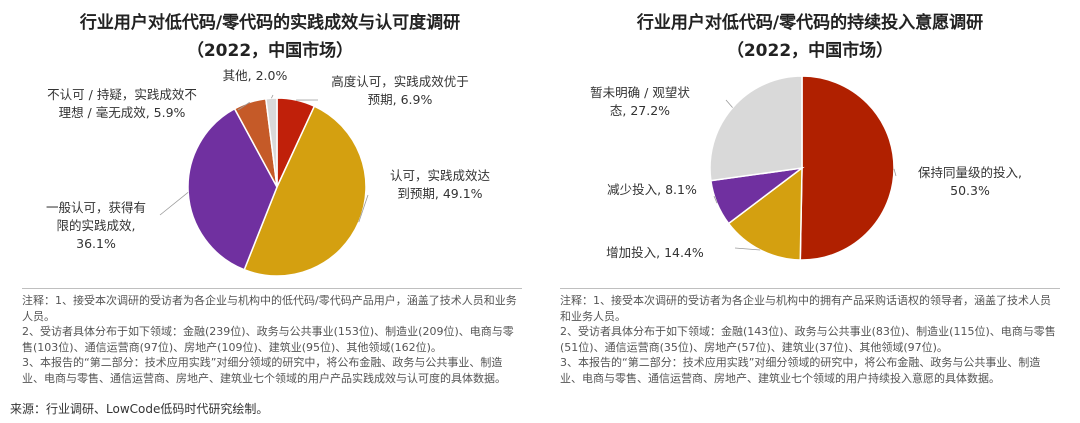 This screenshot has height=423, width=1080. What do you see at coordinates (970, 181) in the screenshot?
I see `slice-label: 保持同量级的投入, 50.3%` at bounding box center [970, 181].